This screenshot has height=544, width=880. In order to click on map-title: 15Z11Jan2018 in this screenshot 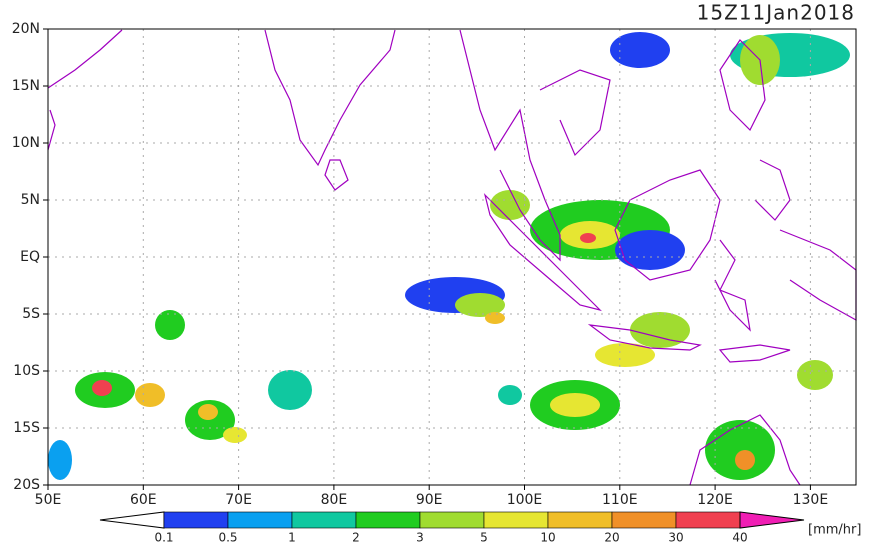, I will do `click(776, 13)`.